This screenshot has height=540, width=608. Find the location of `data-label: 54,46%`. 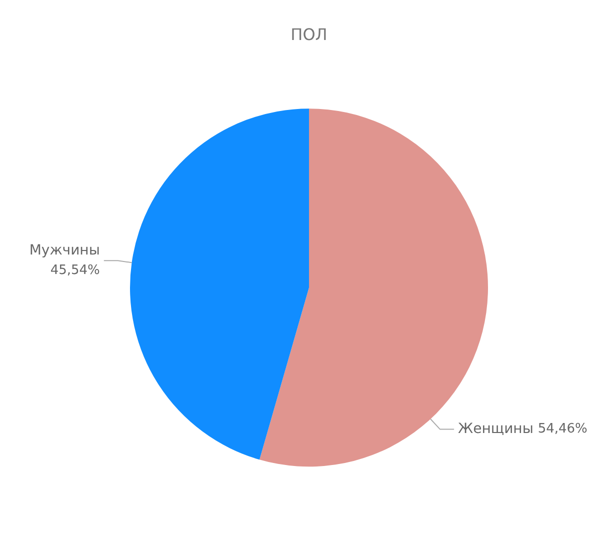

data-label: 54,46% is located at coordinates (563, 429).